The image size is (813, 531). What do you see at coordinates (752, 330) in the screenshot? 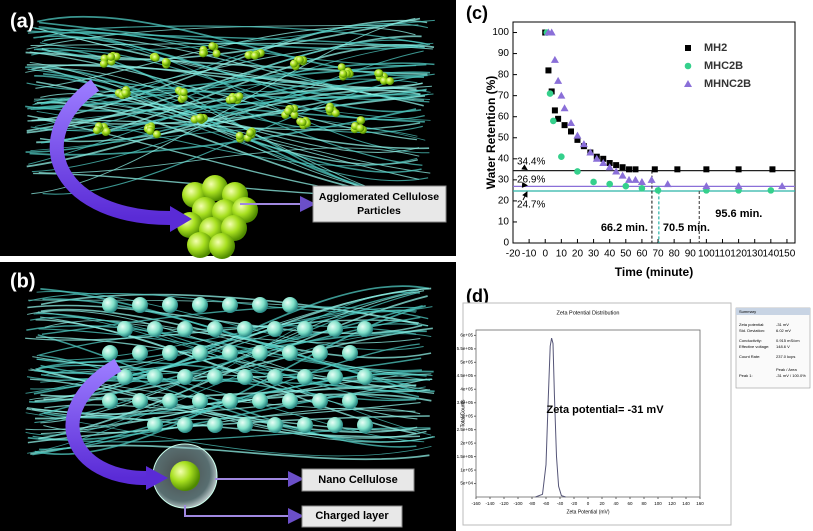
I see `summary-key: Std. Deviation:` at bounding box center [752, 330].